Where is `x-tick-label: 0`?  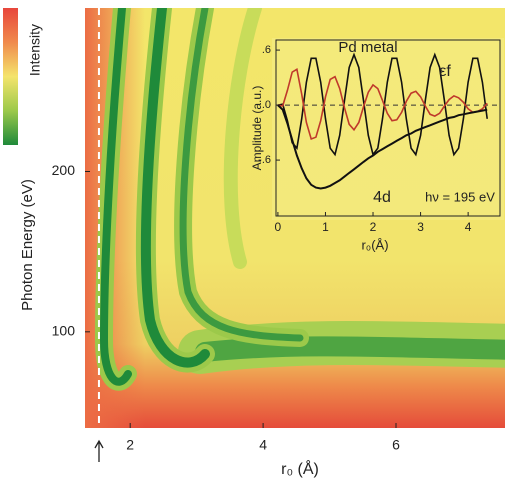 x-tick-label: 0 is located at coordinates (278, 227).